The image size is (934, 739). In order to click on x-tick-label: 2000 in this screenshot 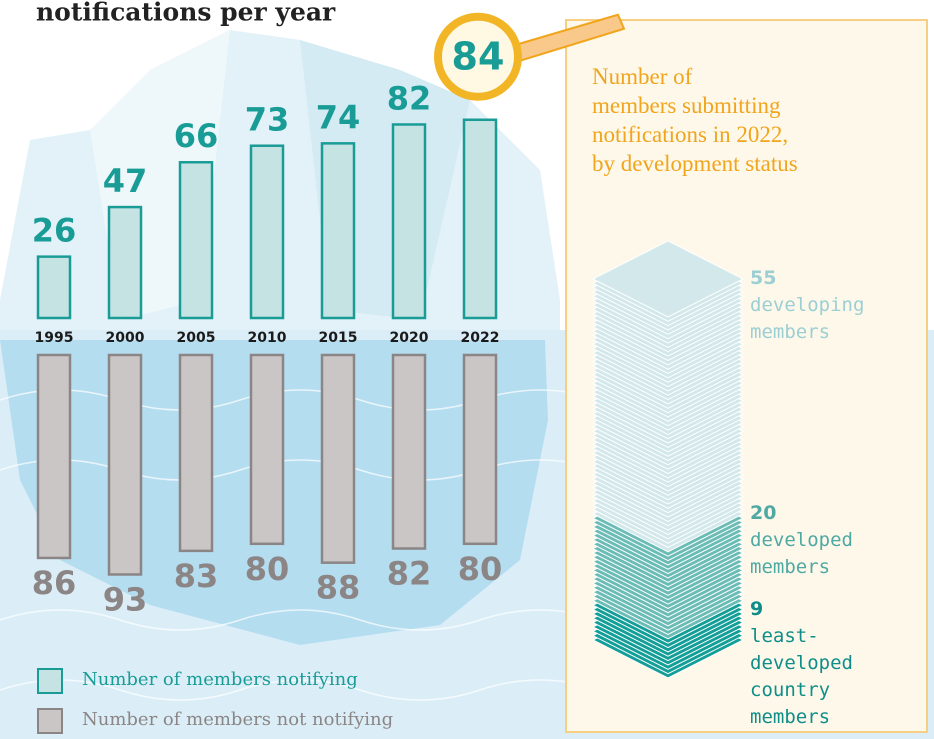, I will do `click(125, 338)`.